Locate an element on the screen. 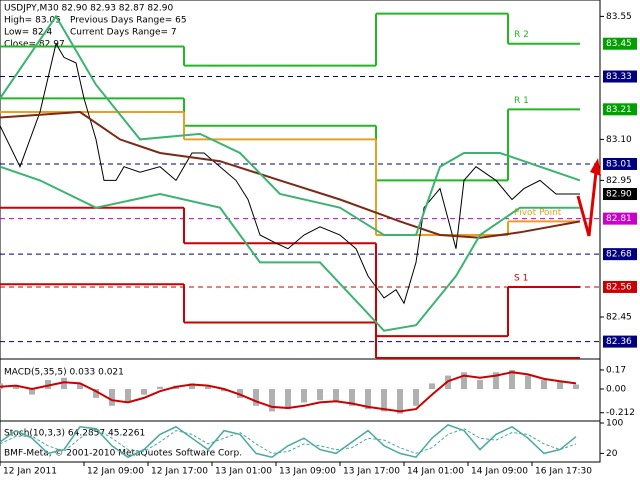 The width and height of the screenshot is (640, 480). x-tick-label: 14 Jan 09:00 is located at coordinates (499, 472).